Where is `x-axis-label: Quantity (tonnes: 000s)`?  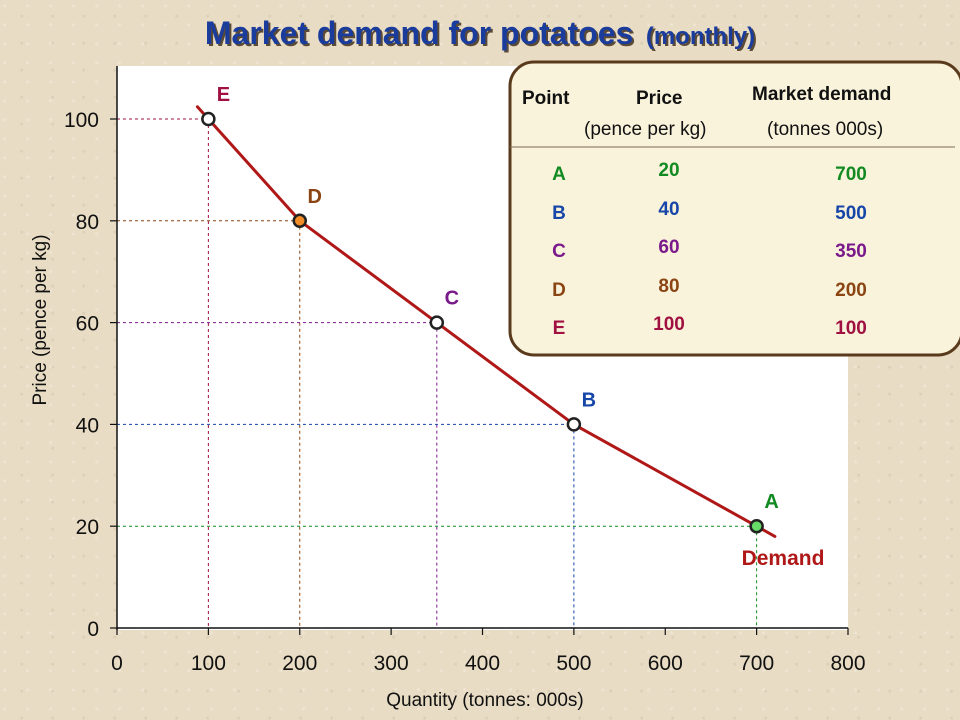
x-axis-label: Quantity (tonnes: 000s) is located at coordinates (485, 700).